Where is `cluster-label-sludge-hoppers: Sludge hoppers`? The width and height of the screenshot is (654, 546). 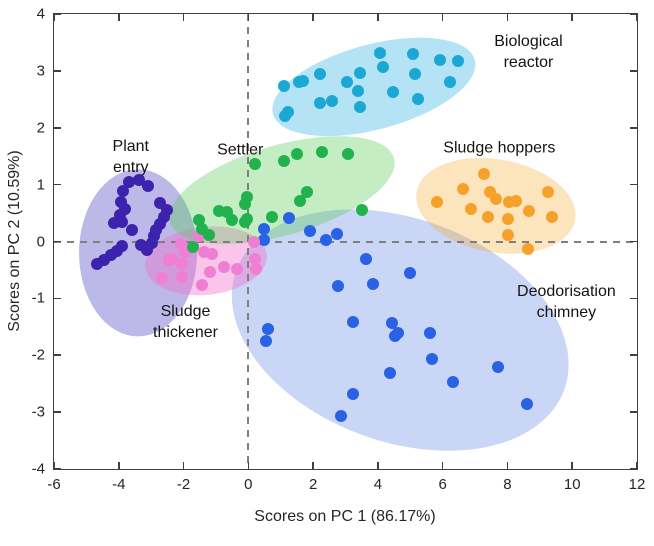
cluster-label-sludge-hoppers: Sludge hoppers is located at coordinates (499, 148).